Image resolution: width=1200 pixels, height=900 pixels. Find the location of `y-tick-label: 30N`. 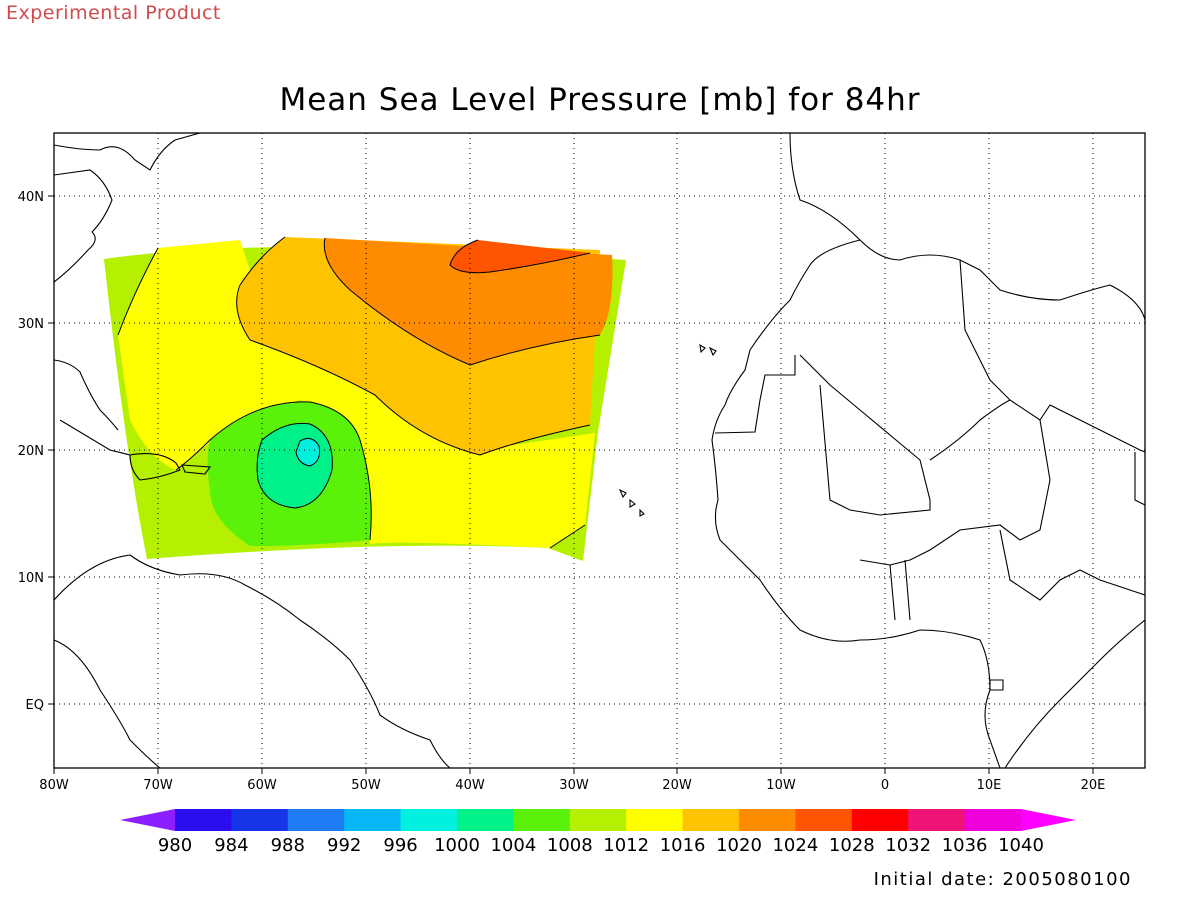

y-tick-label: 30N is located at coordinates (31, 324).